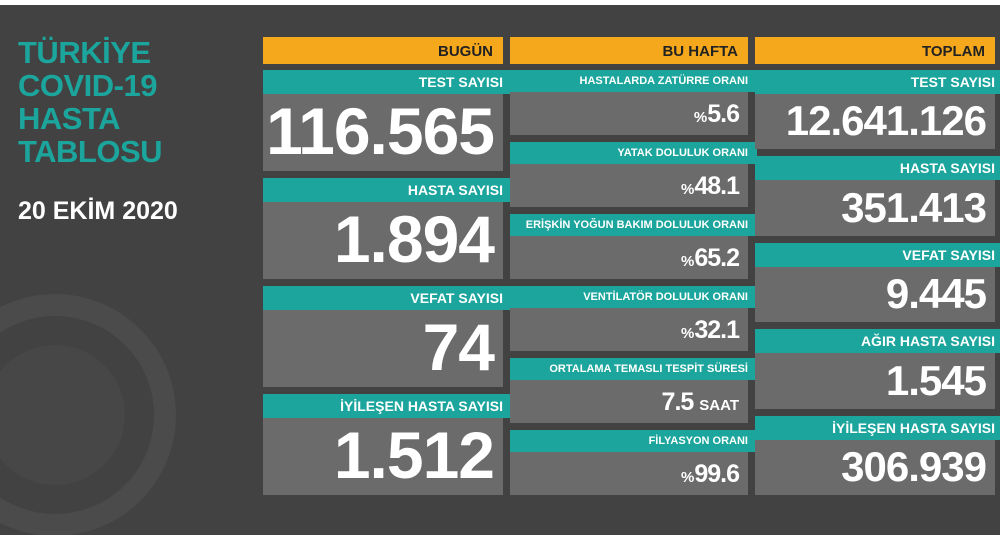  I want to click on value: 116.565, so click(380, 131).